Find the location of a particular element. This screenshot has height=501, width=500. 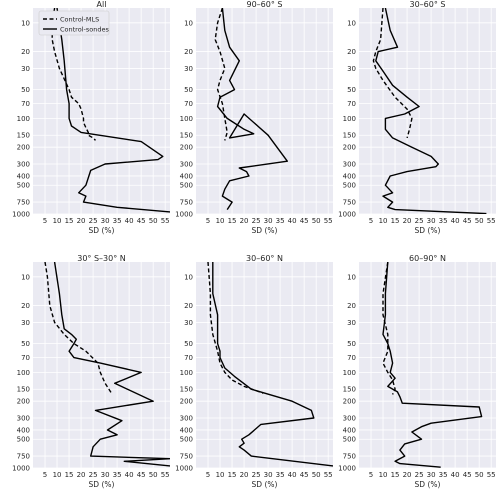

y-tick-label: 150 is located at coordinates (23, 390).